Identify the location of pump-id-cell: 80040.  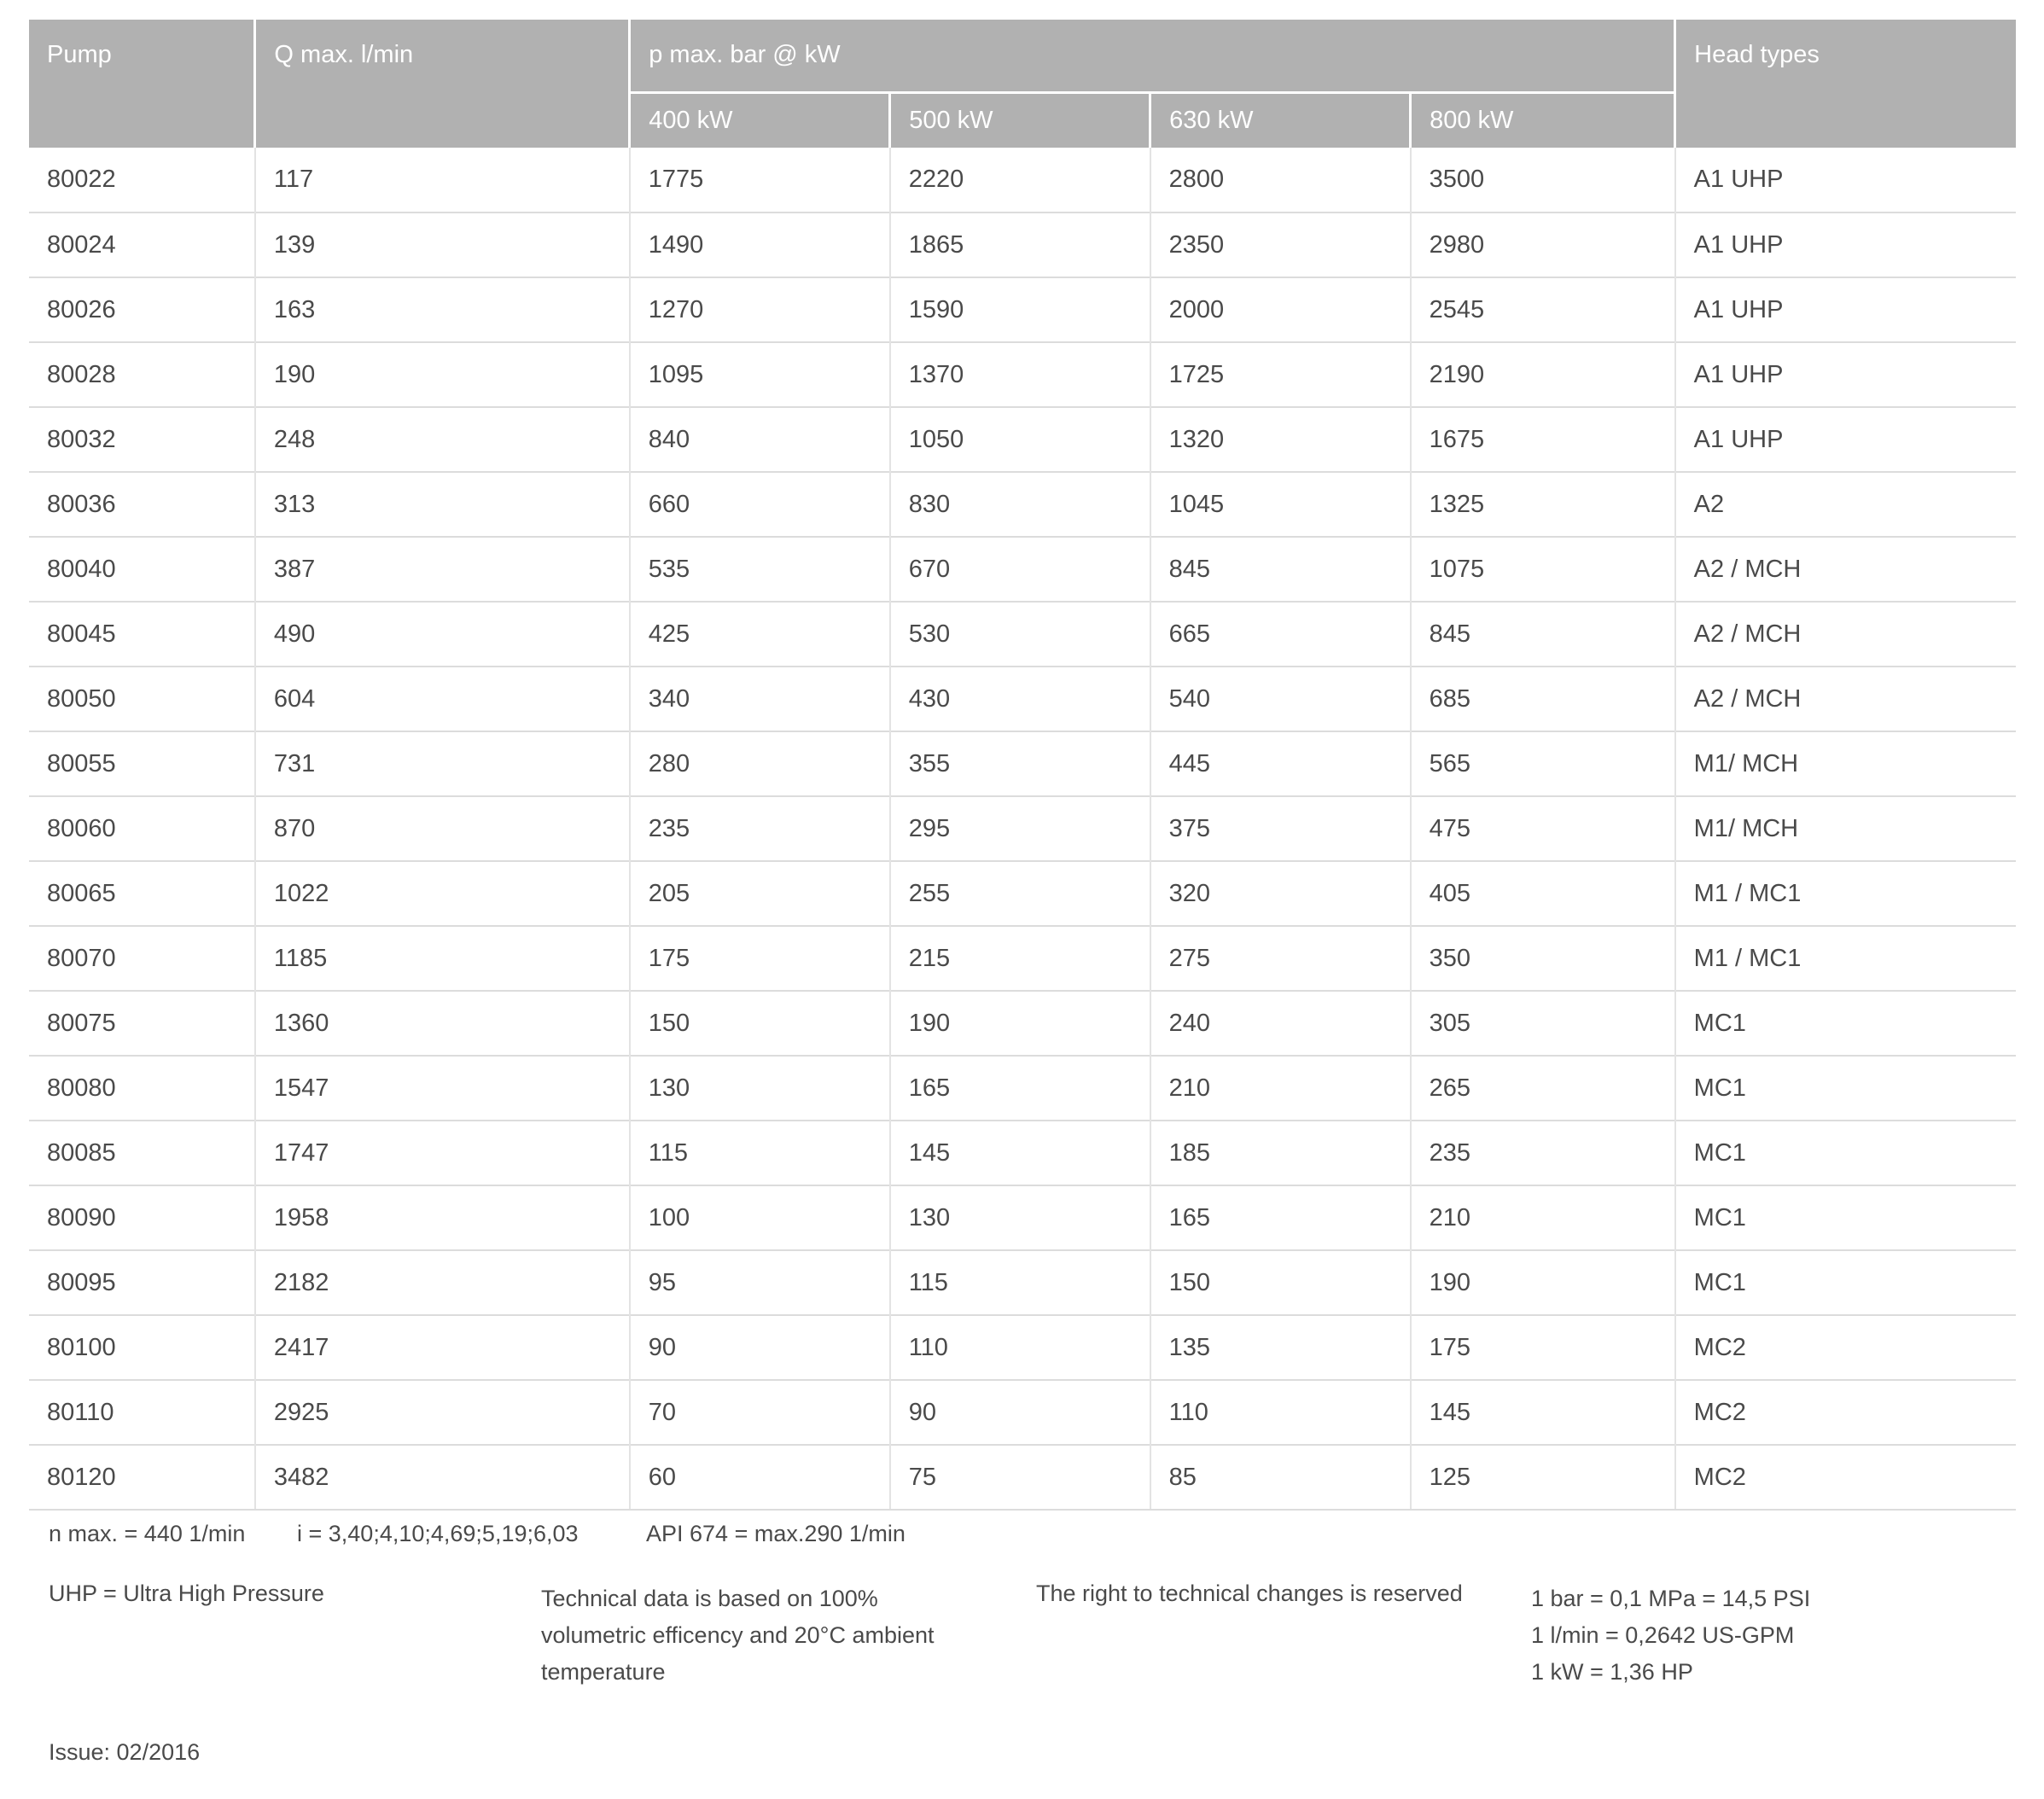
(142, 569).